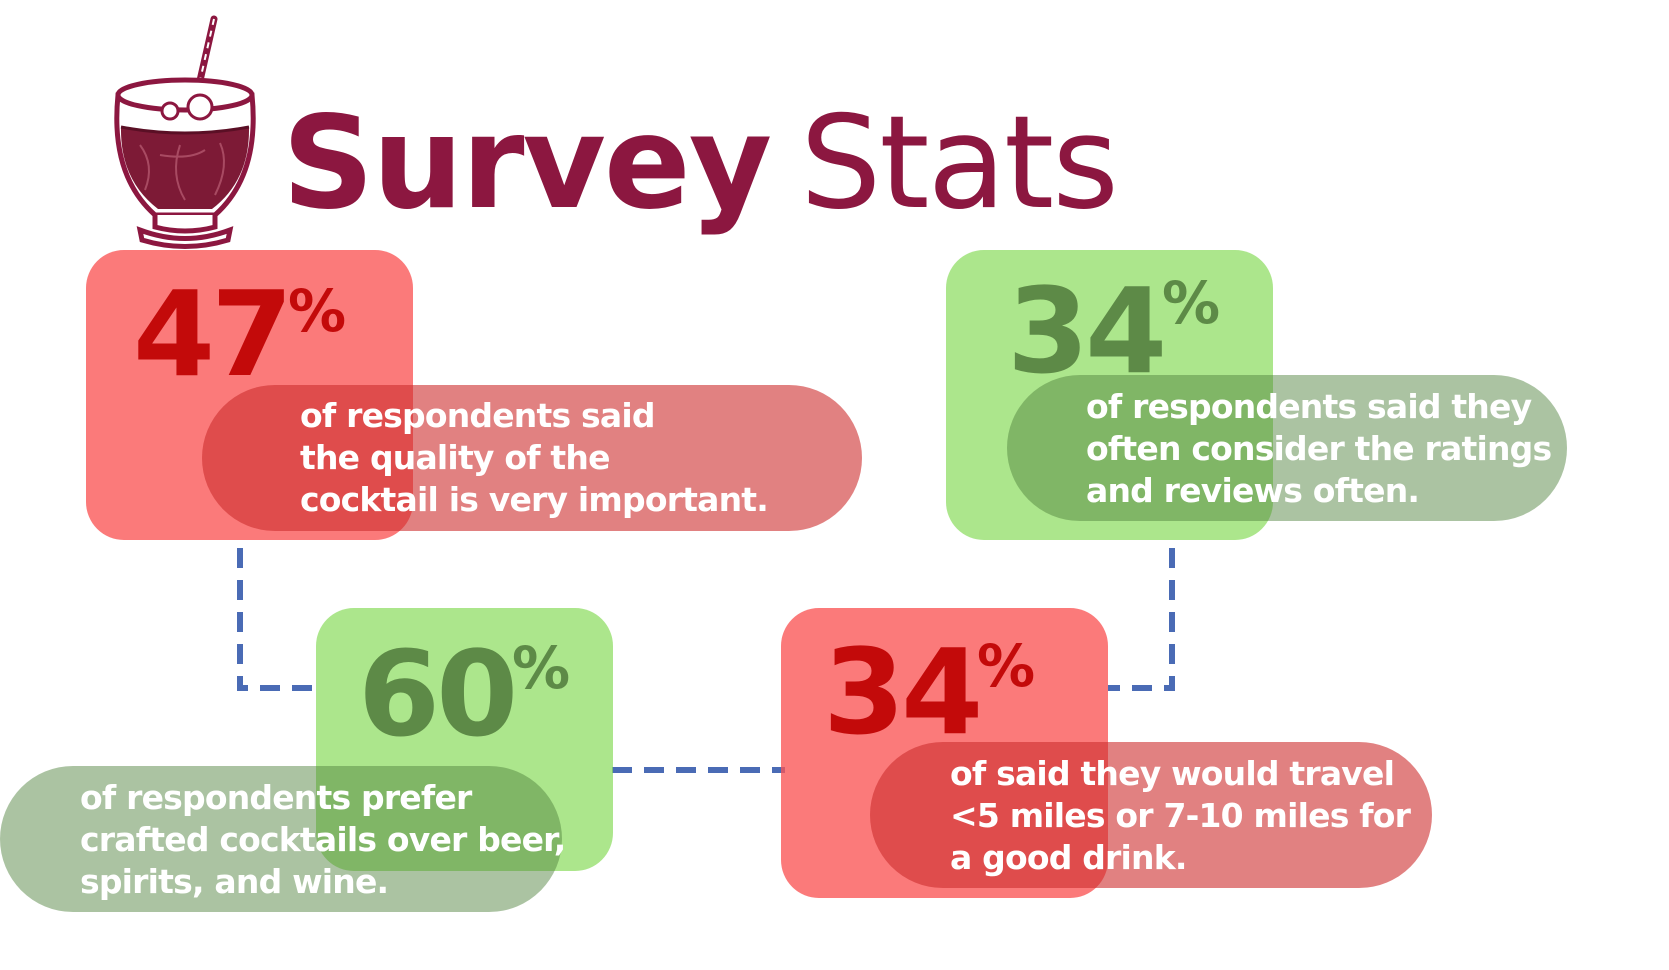 Image resolution: width=1669 pixels, height=970 pixels. I want to click on stat-description-line: <5 miles or 7-10 miles for, so click(1180, 815).